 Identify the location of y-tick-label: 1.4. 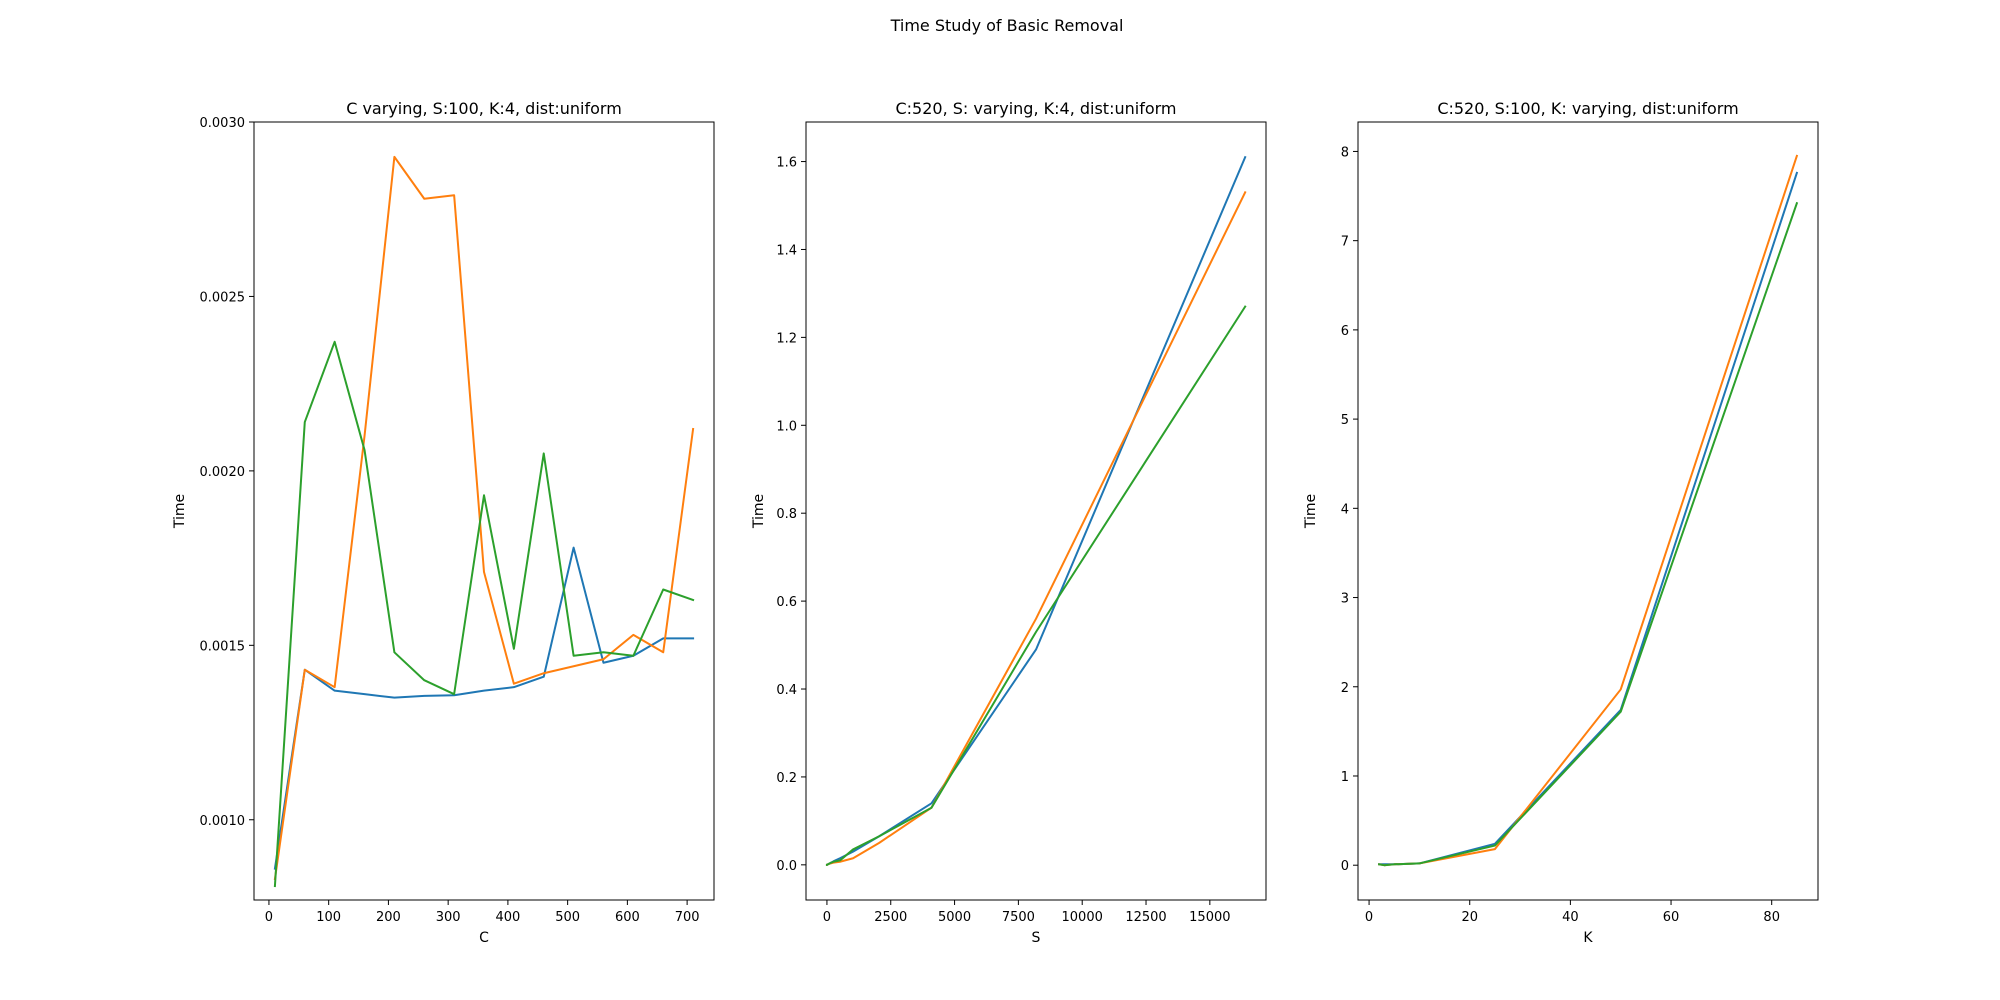
(786, 250).